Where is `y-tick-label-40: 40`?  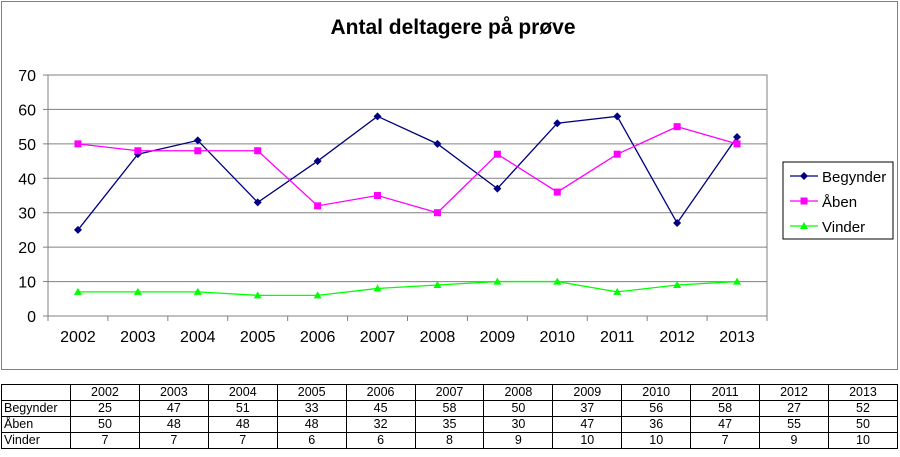 y-tick-label-40: 40 is located at coordinates (27, 179).